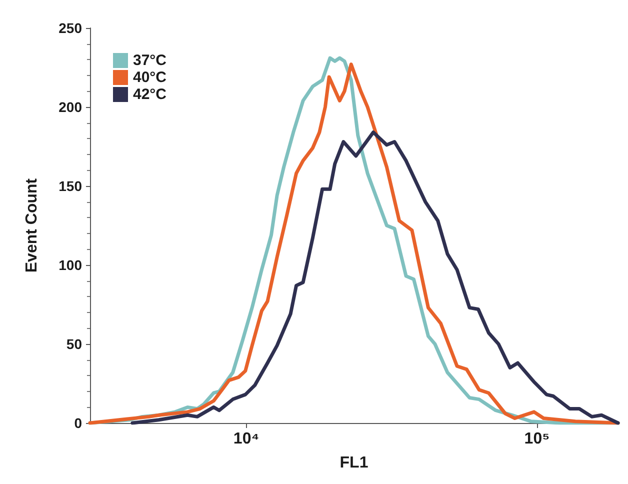  What do you see at coordinates (74, 344) in the screenshot?
I see `y-tick-label: 50` at bounding box center [74, 344].